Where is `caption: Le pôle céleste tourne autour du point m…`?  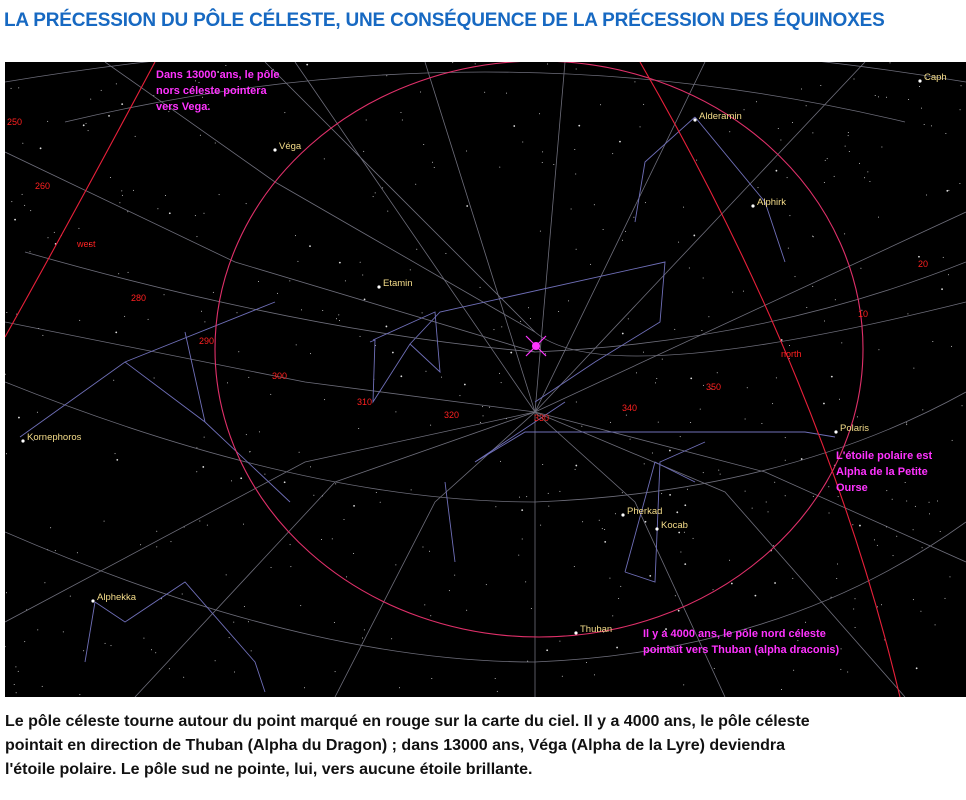
caption: Le pôle céleste tourne autour du point m… is located at coordinates (407, 746).